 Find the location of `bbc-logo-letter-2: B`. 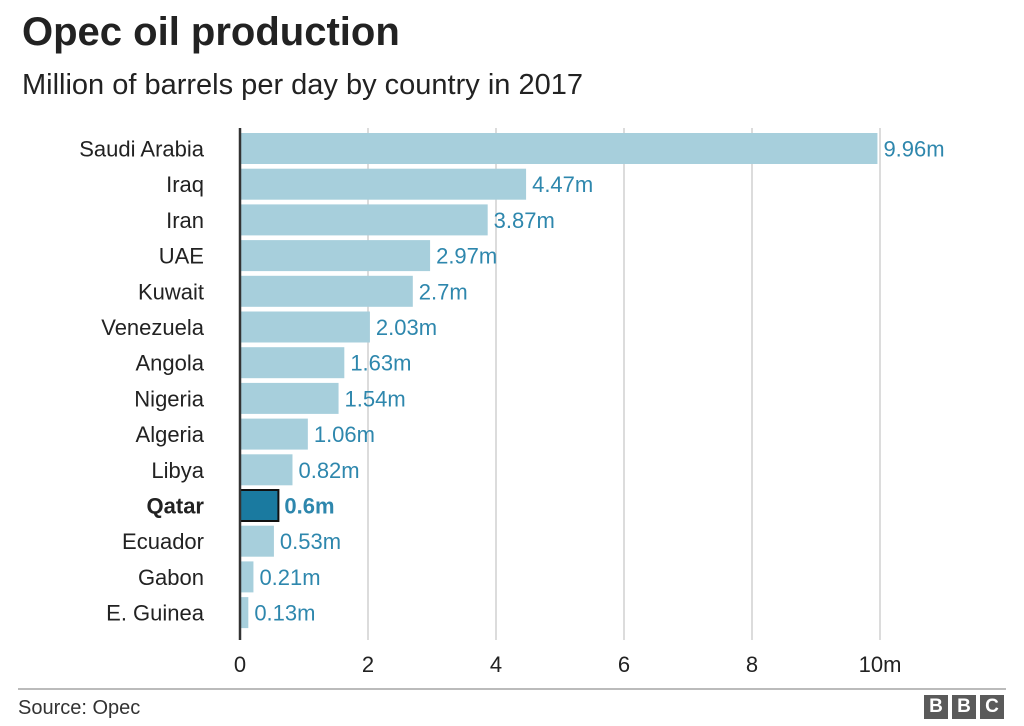

bbc-logo-letter-2: B is located at coordinates (964, 707).